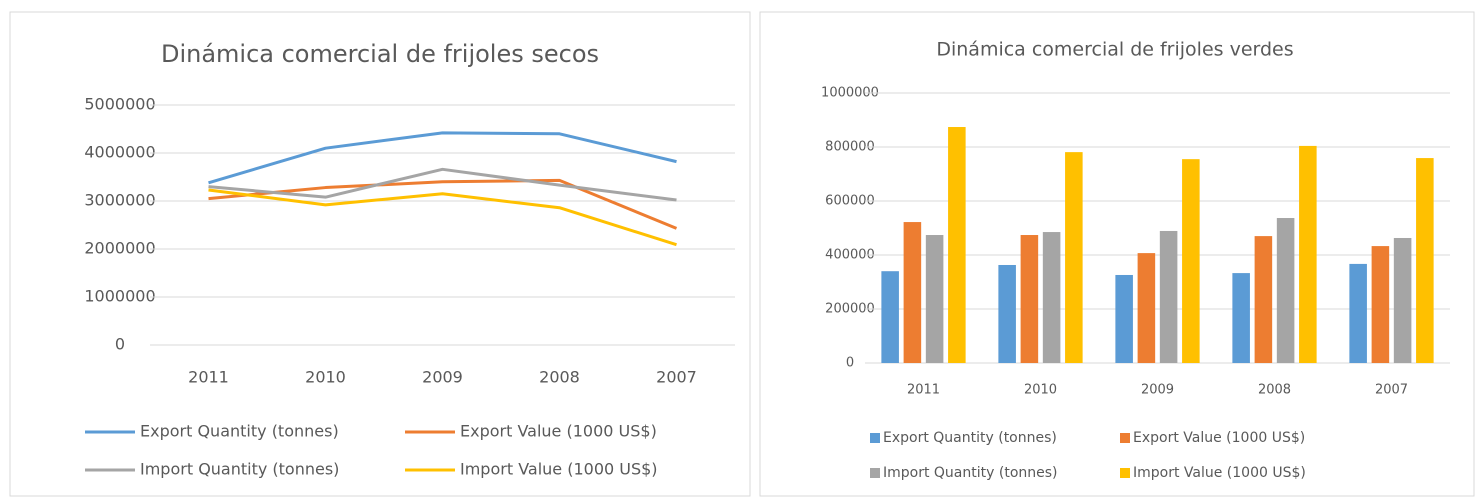 This screenshot has height=501, width=1480. Describe the element at coordinates (380, 54) in the screenshot. I see `chart-title: Dinámica comercial de frijoles secos` at that location.